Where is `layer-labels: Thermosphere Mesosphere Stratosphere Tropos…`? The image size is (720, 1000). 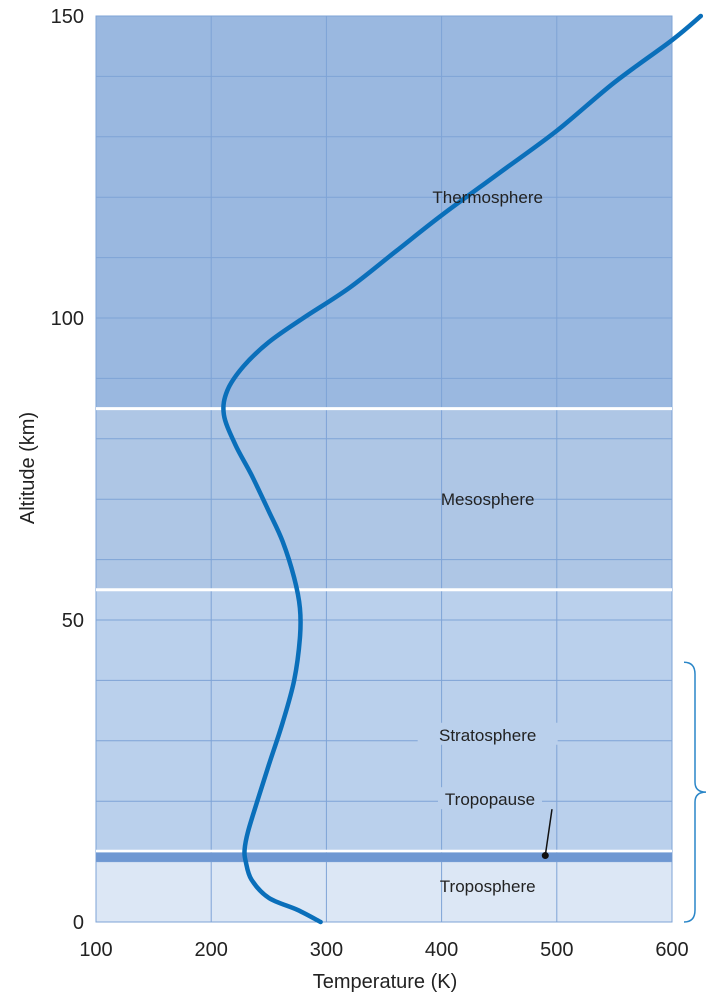 layer-labels: Thermosphere Mesosphere Stratosphere Tropos… is located at coordinates (487, 542).